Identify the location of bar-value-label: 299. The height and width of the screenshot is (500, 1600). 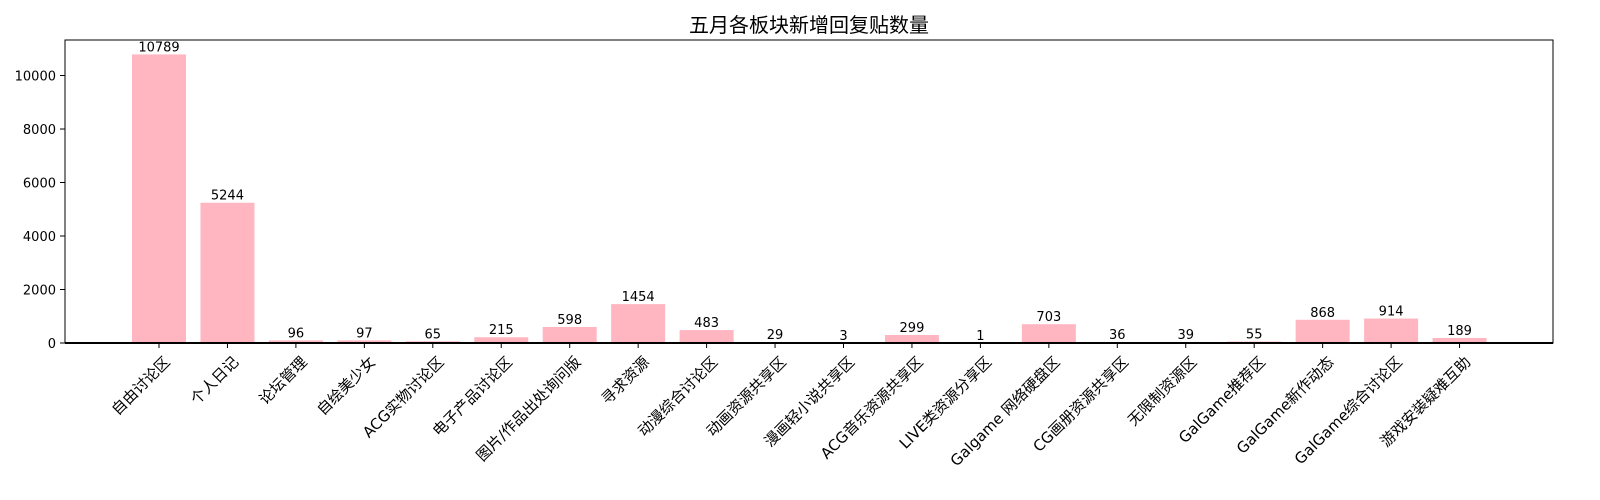
(912, 328).